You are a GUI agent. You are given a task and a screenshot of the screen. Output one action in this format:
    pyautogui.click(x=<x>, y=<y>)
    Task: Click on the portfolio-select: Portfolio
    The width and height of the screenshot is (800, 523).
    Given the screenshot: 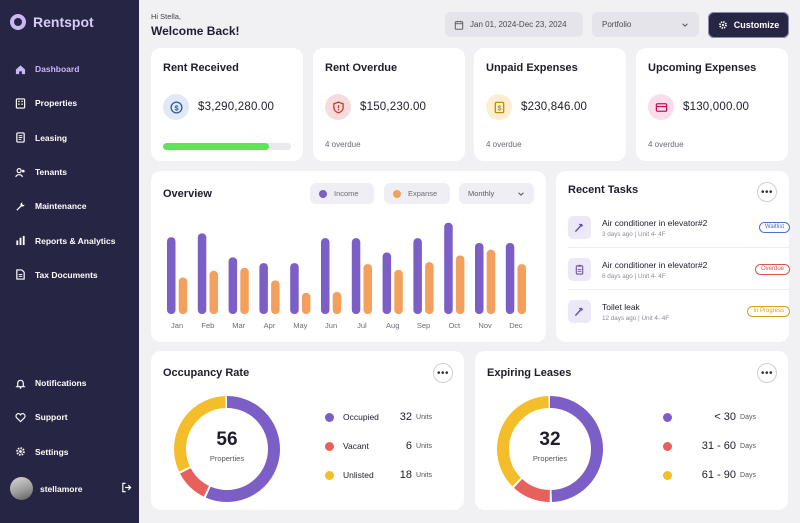 What is the action you would take?
    pyautogui.click(x=645, y=24)
    